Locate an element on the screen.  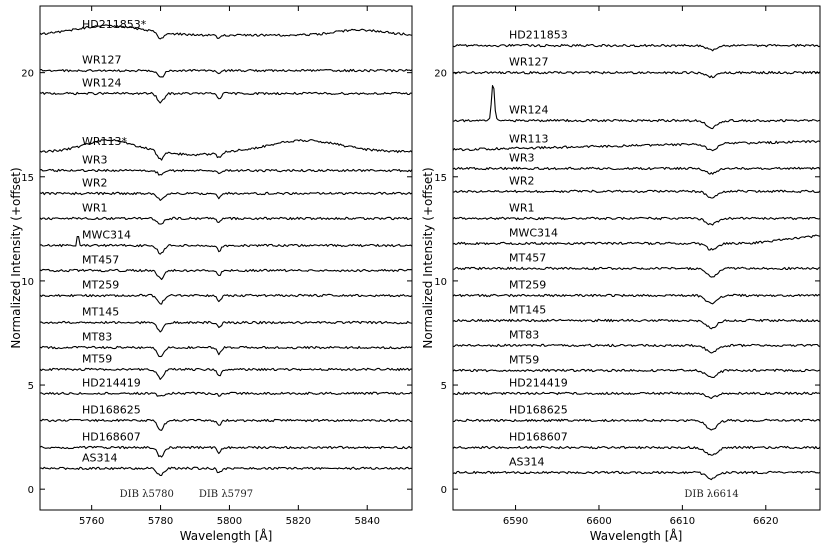
right-spectrum-wr113 is located at coordinates (636, 146).